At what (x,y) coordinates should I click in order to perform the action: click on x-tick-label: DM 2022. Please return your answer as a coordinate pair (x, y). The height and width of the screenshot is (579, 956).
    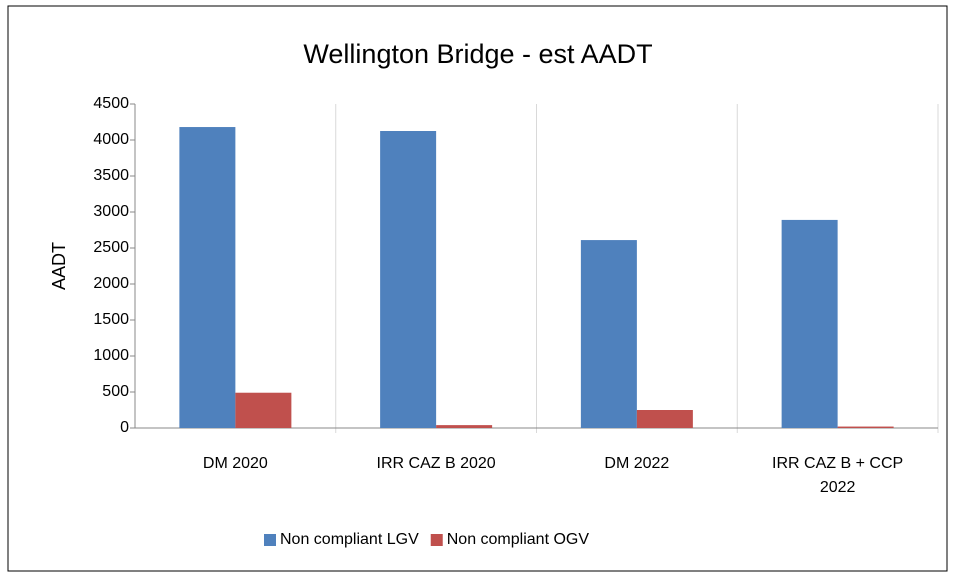
    Looking at the image, I should click on (637, 463).